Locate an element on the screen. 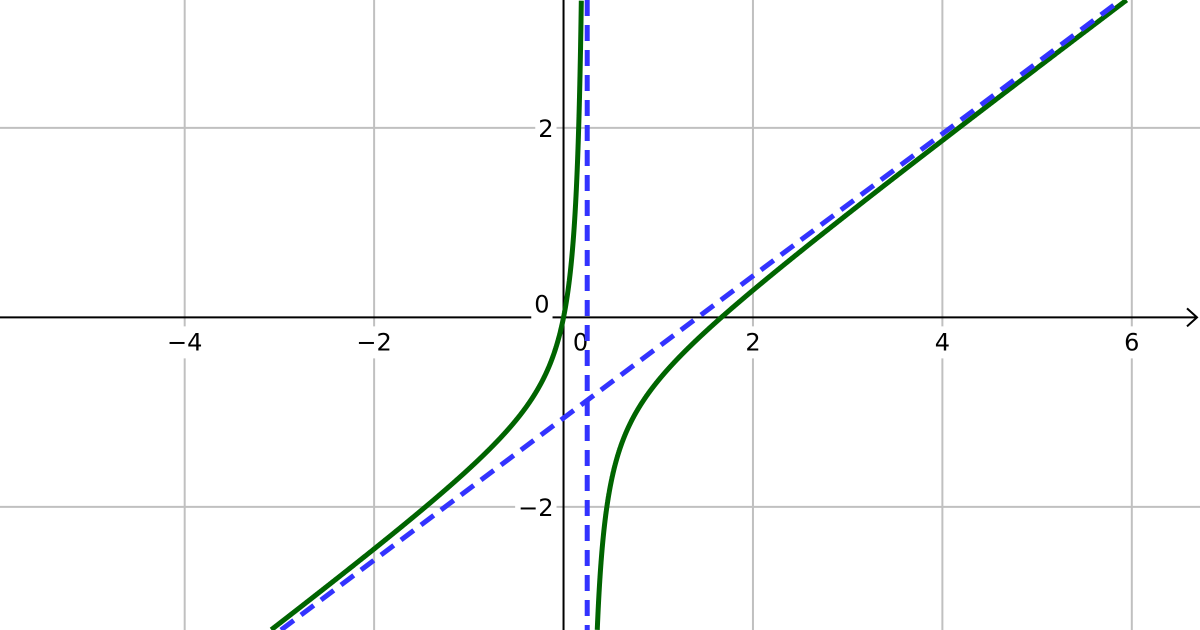 The height and width of the screenshot is (630, 1200). x-tick-label: 4 is located at coordinates (942, 342).